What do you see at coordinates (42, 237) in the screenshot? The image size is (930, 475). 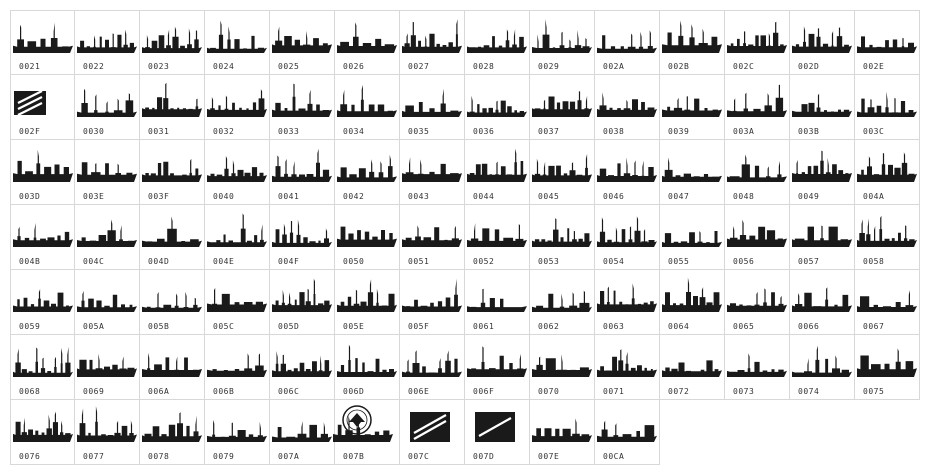 I see `glyph-cell: 004B` at bounding box center [42, 237].